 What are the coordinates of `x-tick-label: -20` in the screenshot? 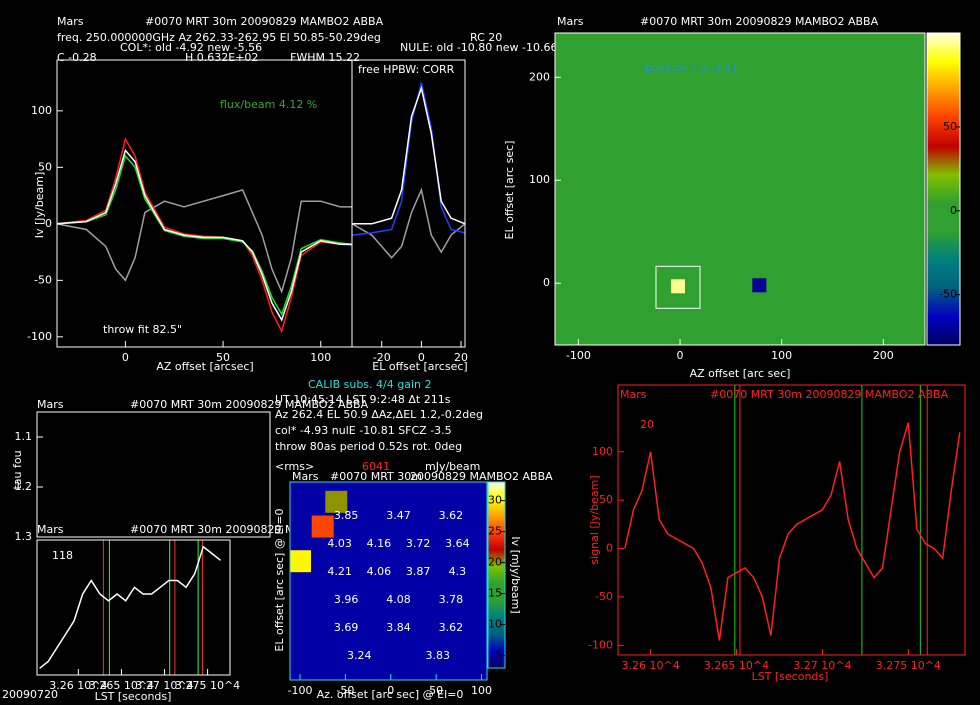 It's located at (382, 357).